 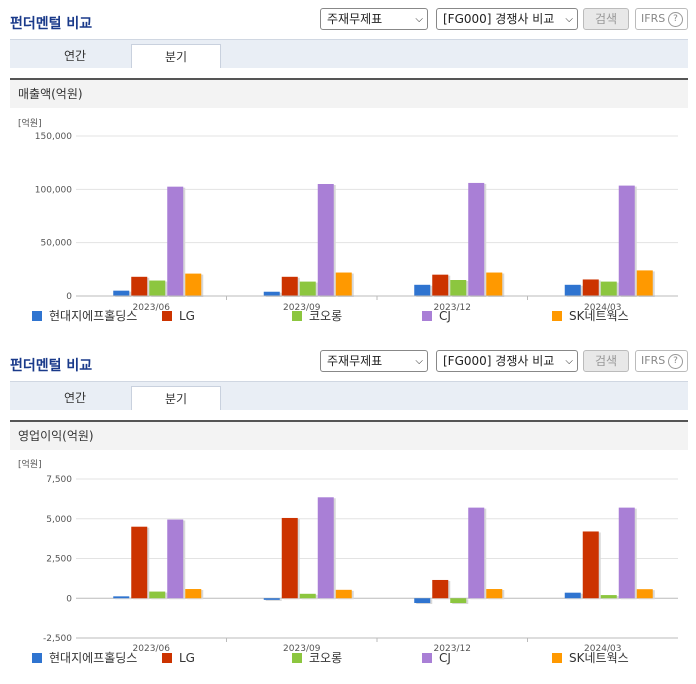 I want to click on y-tick-label: 100,000, so click(x=53, y=190).